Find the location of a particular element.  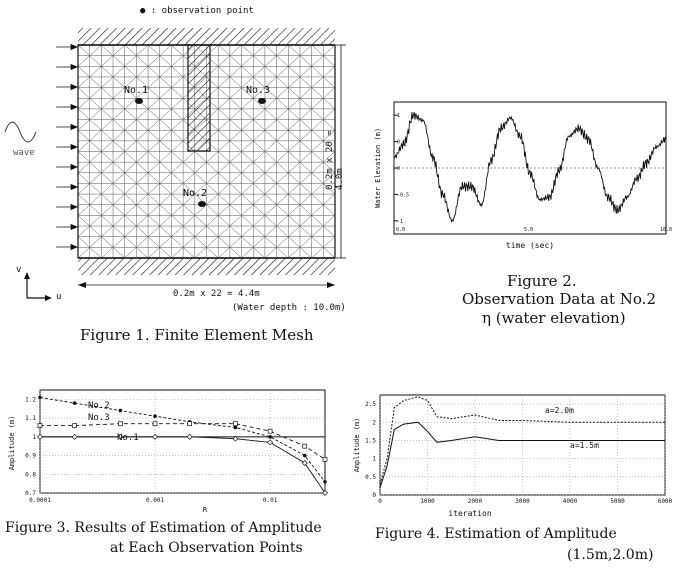

y-tick-label: 1 is located at coordinates (374, 459).